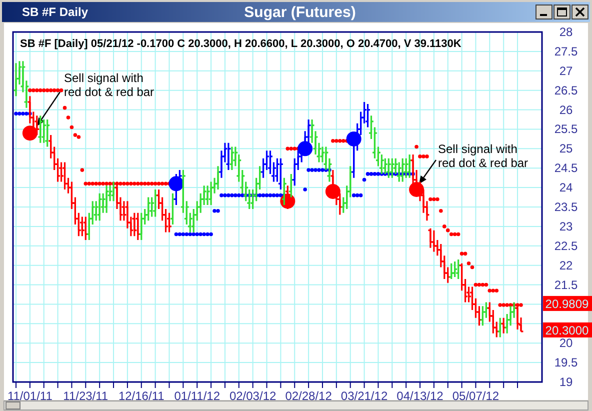 The width and height of the screenshot is (592, 411). I want to click on y-tick-label: 25.5, so click(566, 129).